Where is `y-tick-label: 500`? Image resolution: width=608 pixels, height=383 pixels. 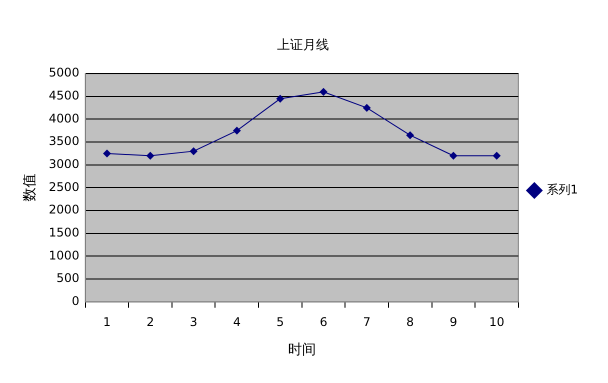 y-tick-label: 500 is located at coordinates (68, 278).